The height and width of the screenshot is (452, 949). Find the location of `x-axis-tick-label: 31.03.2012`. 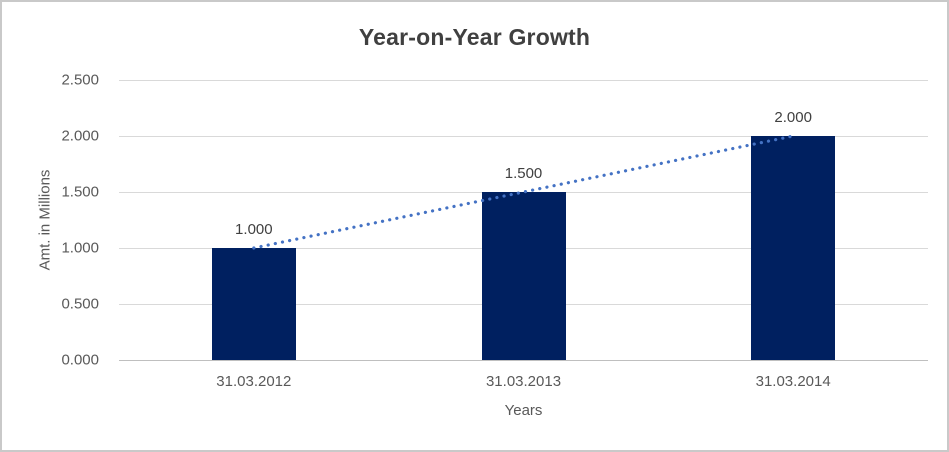

x-axis-tick-label: 31.03.2012 is located at coordinates (254, 381).